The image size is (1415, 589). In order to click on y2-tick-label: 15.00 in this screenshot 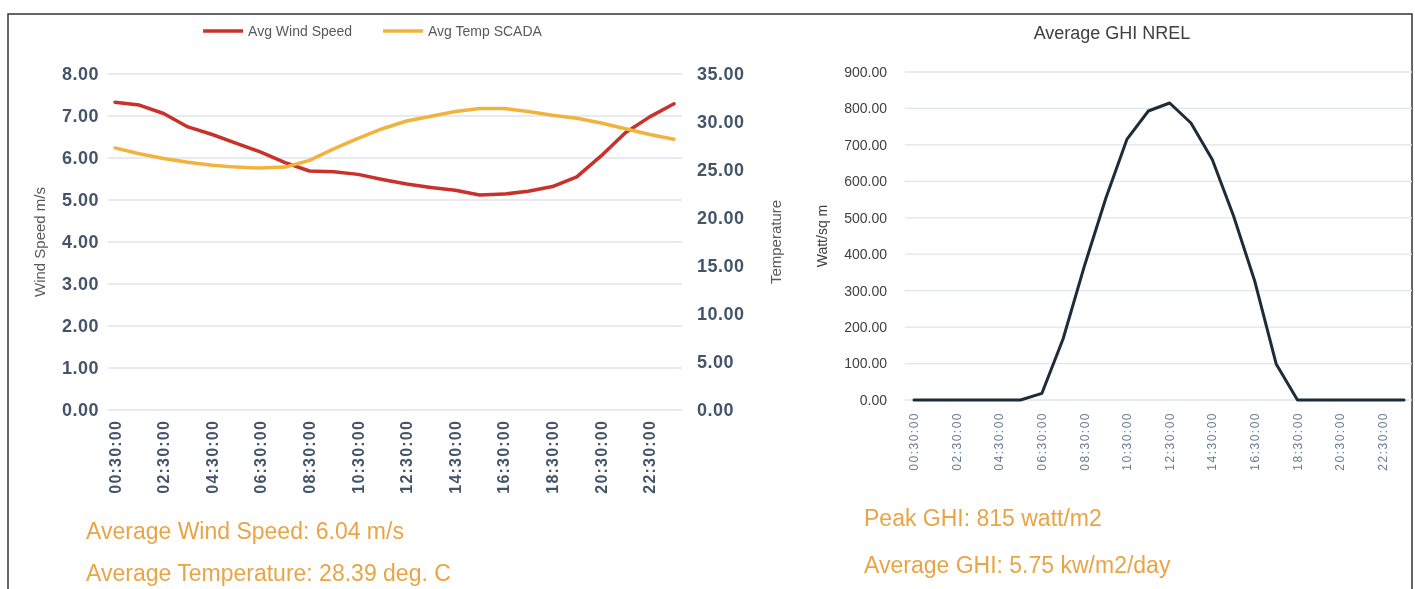, I will do `click(721, 266)`.